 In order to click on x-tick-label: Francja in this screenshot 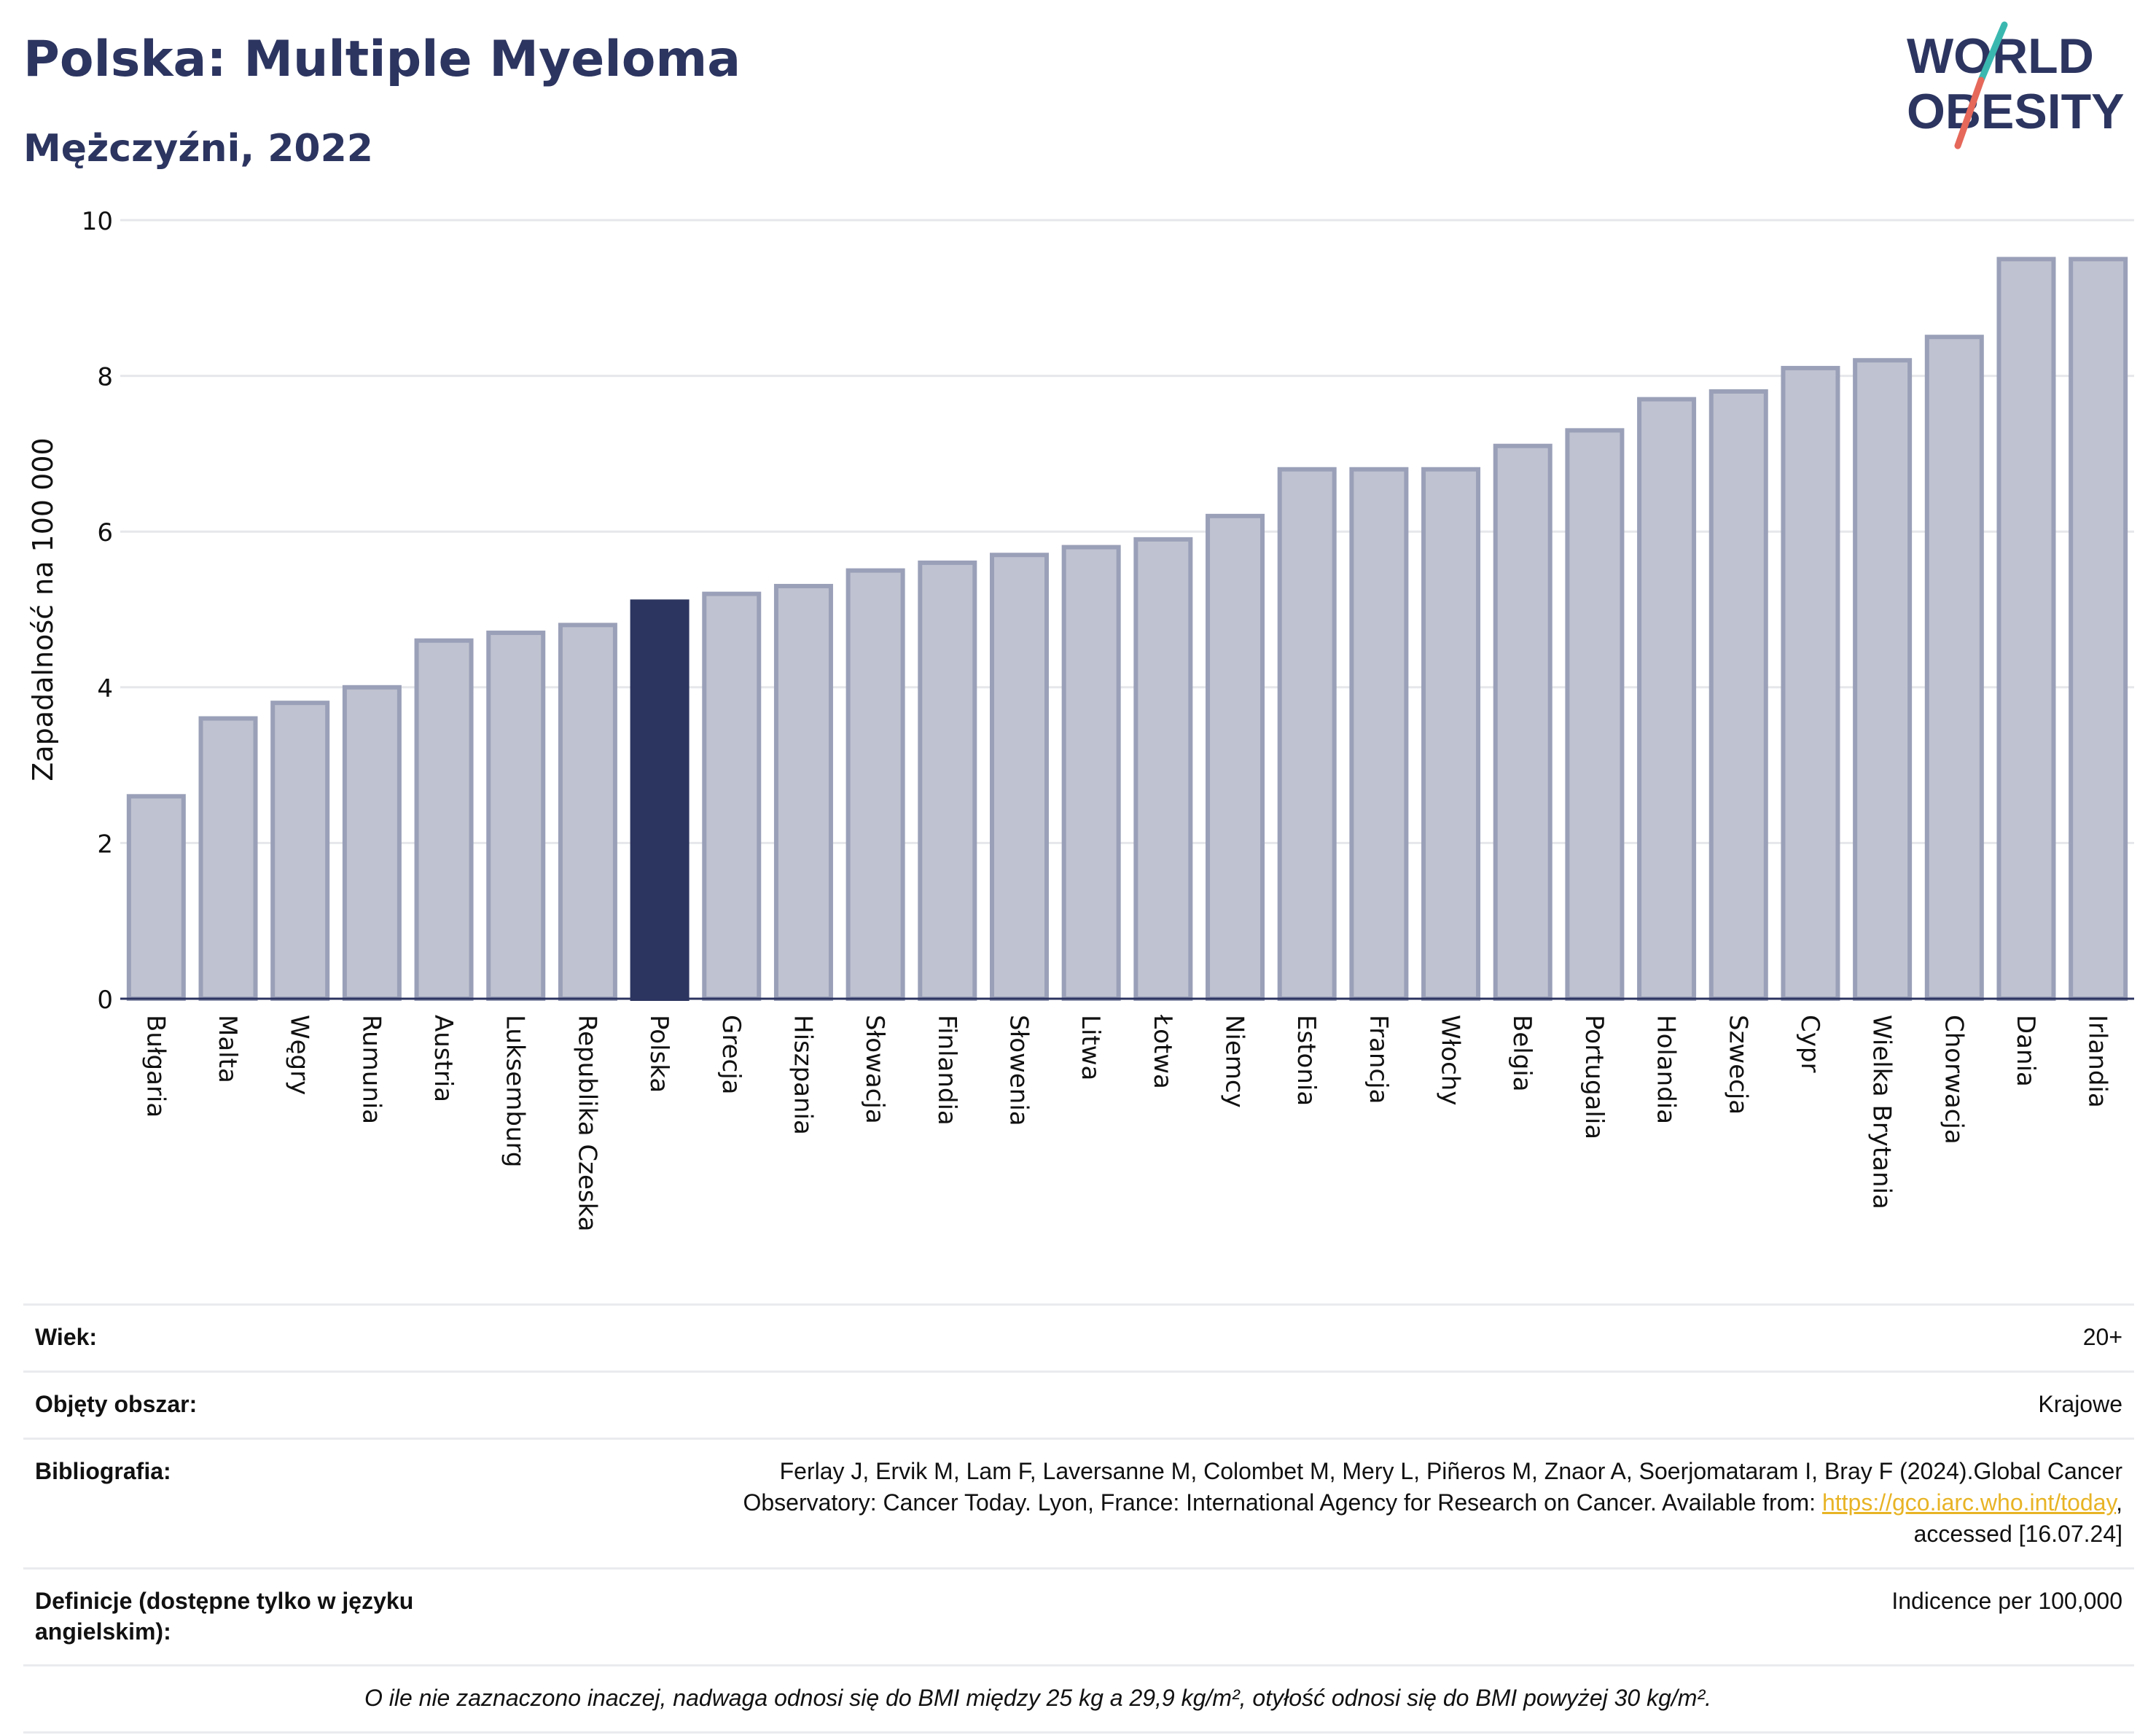, I will do `click(1378, 1059)`.